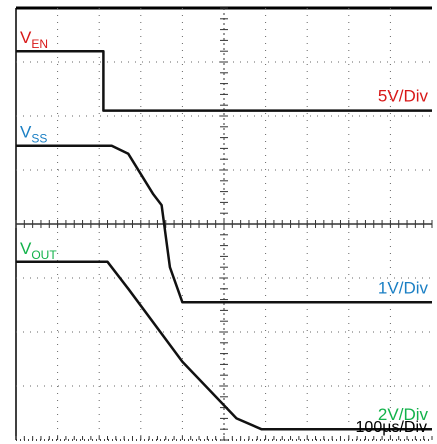 The image size is (437, 444). I want to click on trace-scale-label: 2V/Div, so click(403, 414).